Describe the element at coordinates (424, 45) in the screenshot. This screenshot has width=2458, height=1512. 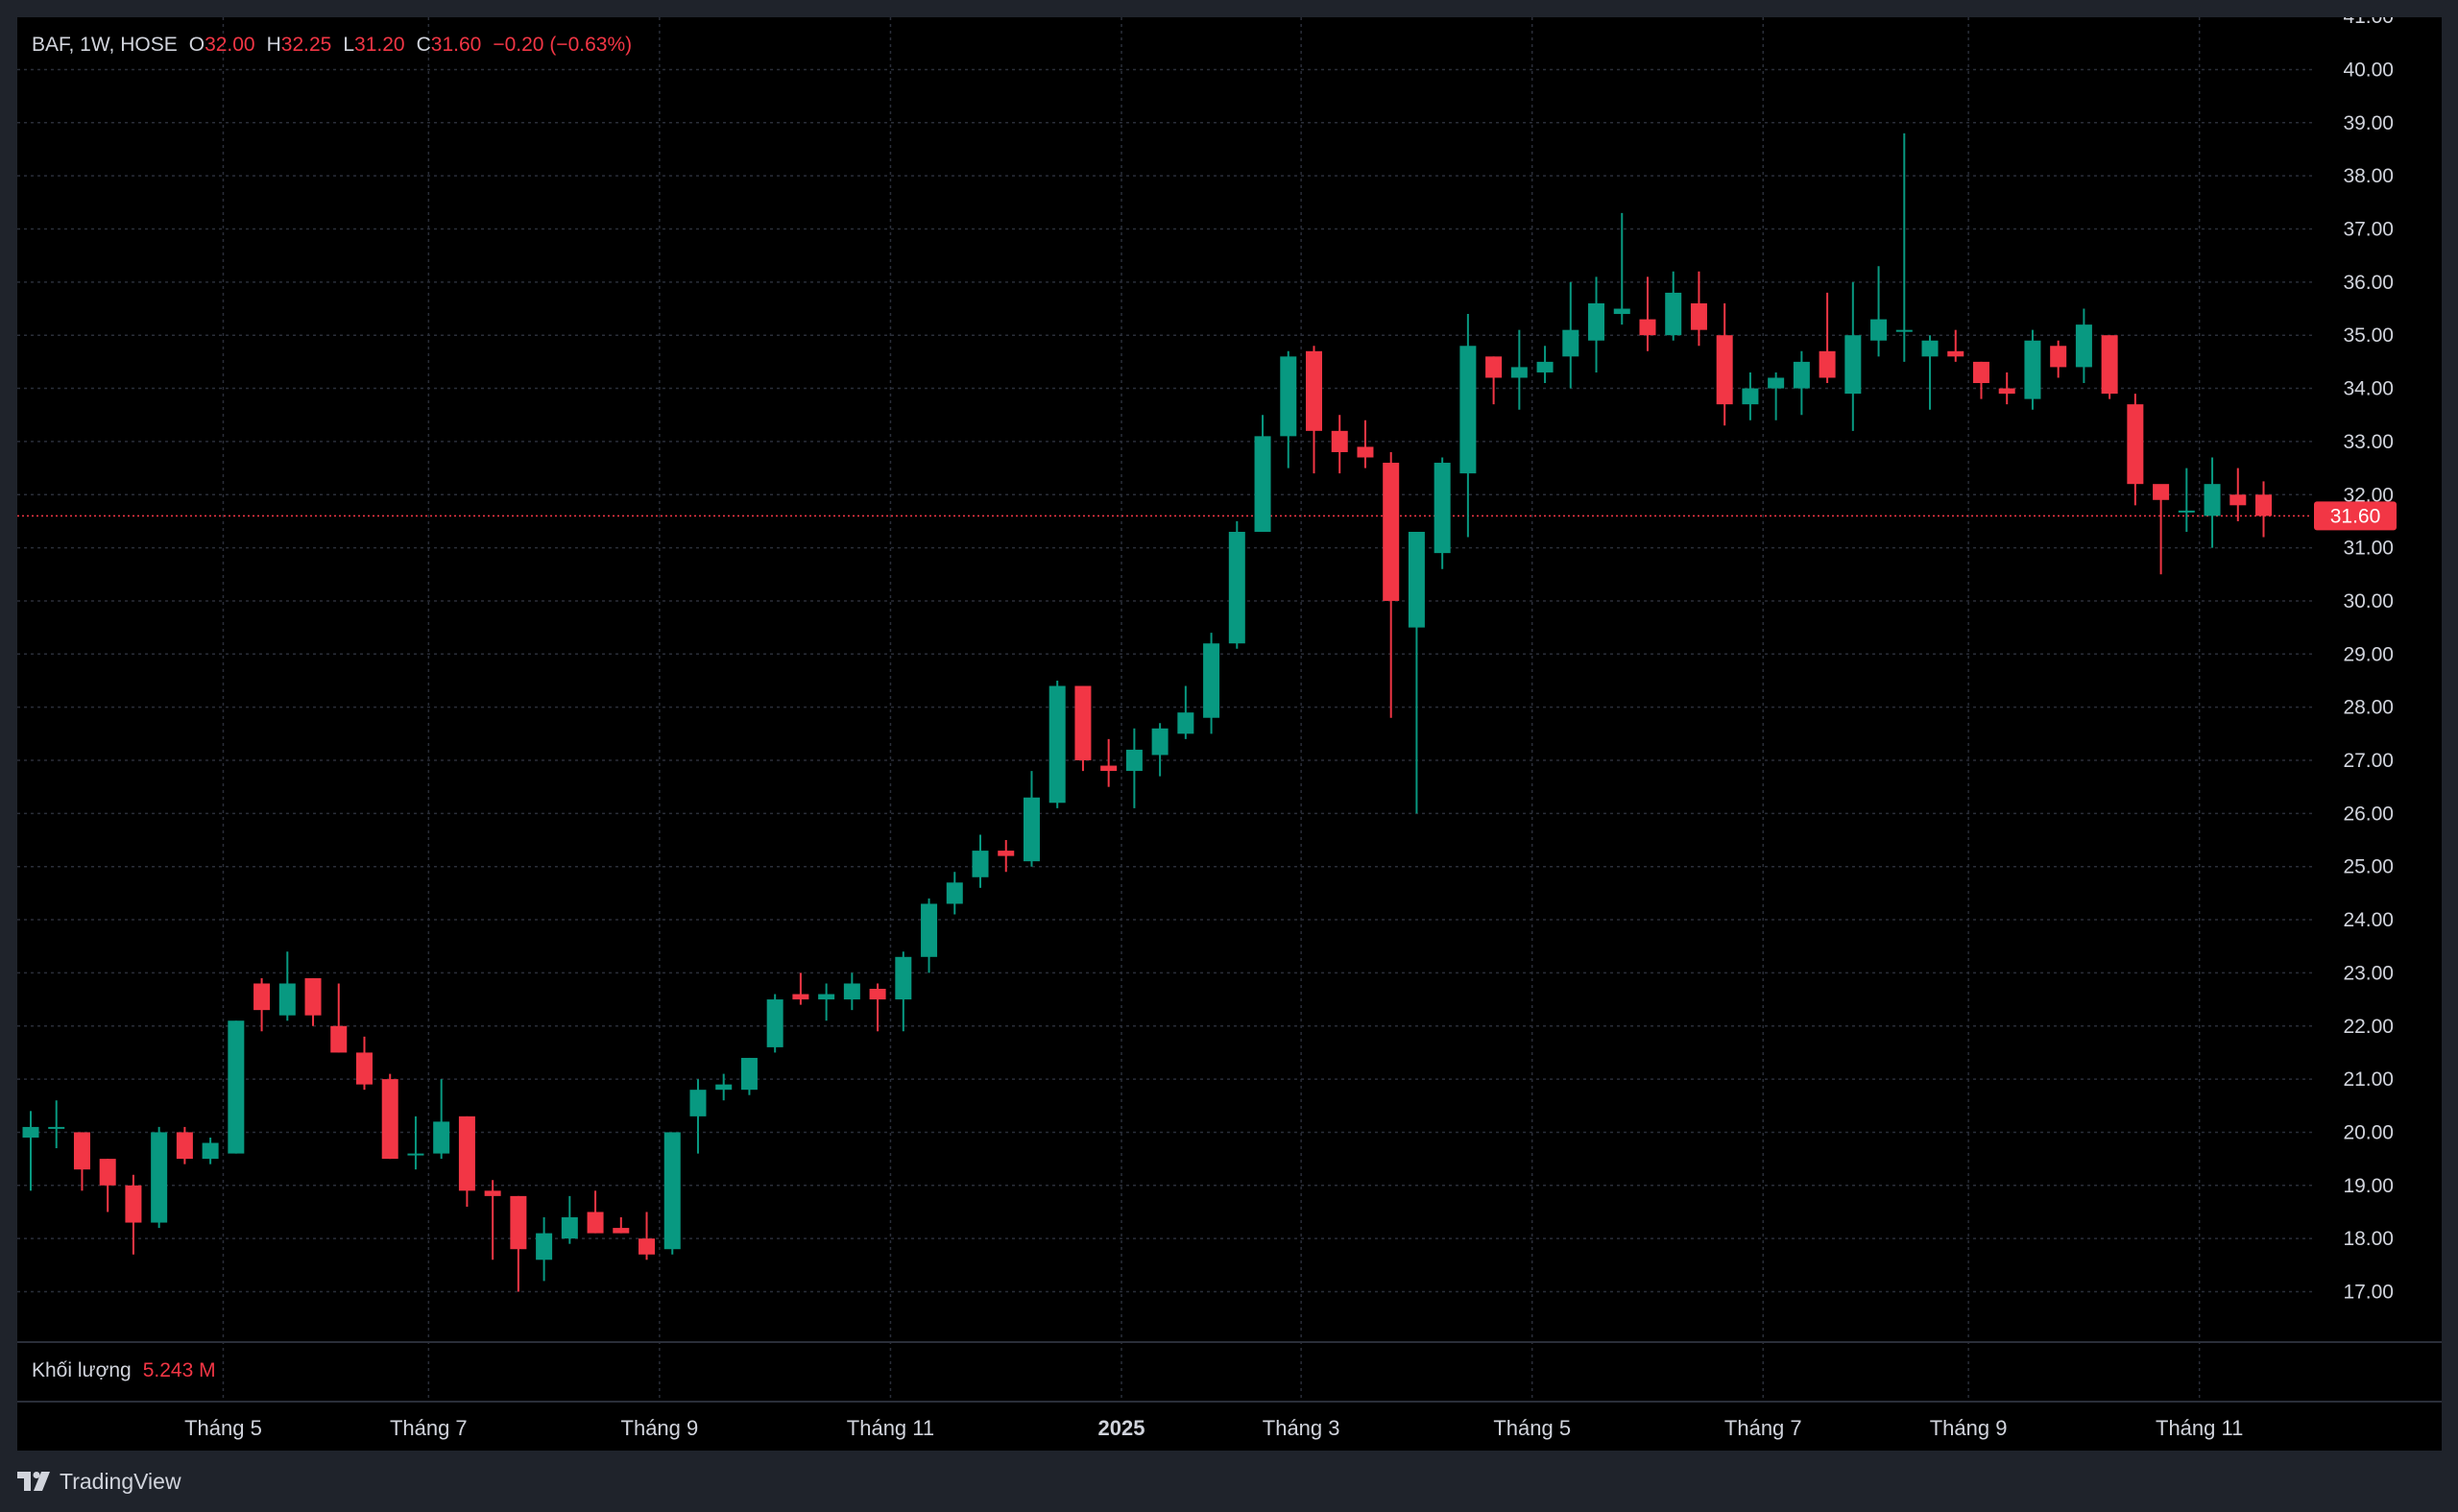
I see `close-label: C` at that location.